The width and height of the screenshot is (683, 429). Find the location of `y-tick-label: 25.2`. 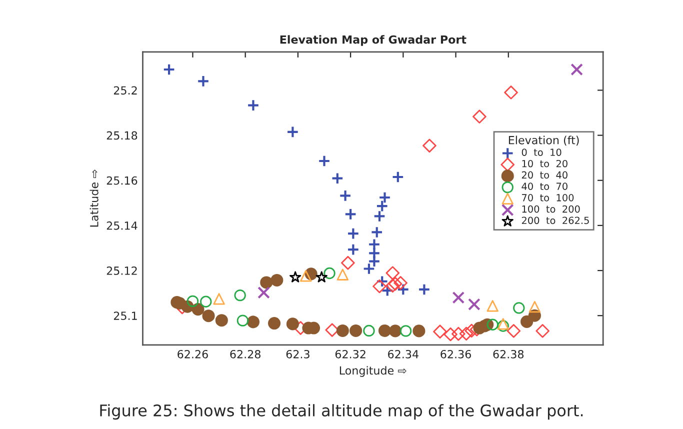

y-tick-label: 25.2 is located at coordinates (125, 90).